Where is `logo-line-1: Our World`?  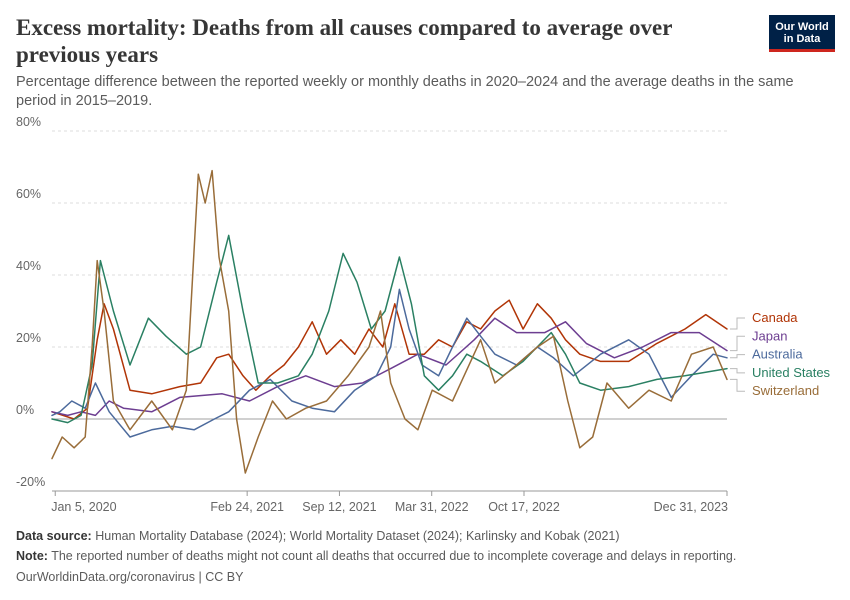 logo-line-1: Our World is located at coordinates (802, 27).